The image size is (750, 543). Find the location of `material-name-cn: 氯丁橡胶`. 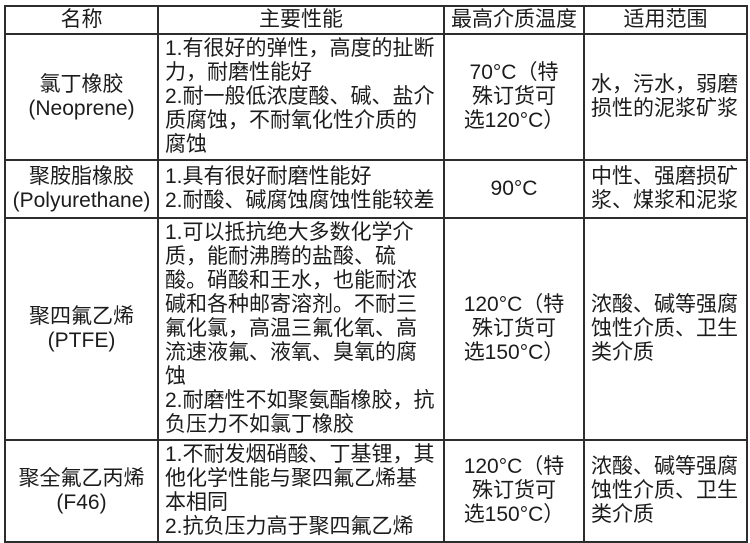

material-name-cn: 氯丁橡胶 is located at coordinates (81, 84).